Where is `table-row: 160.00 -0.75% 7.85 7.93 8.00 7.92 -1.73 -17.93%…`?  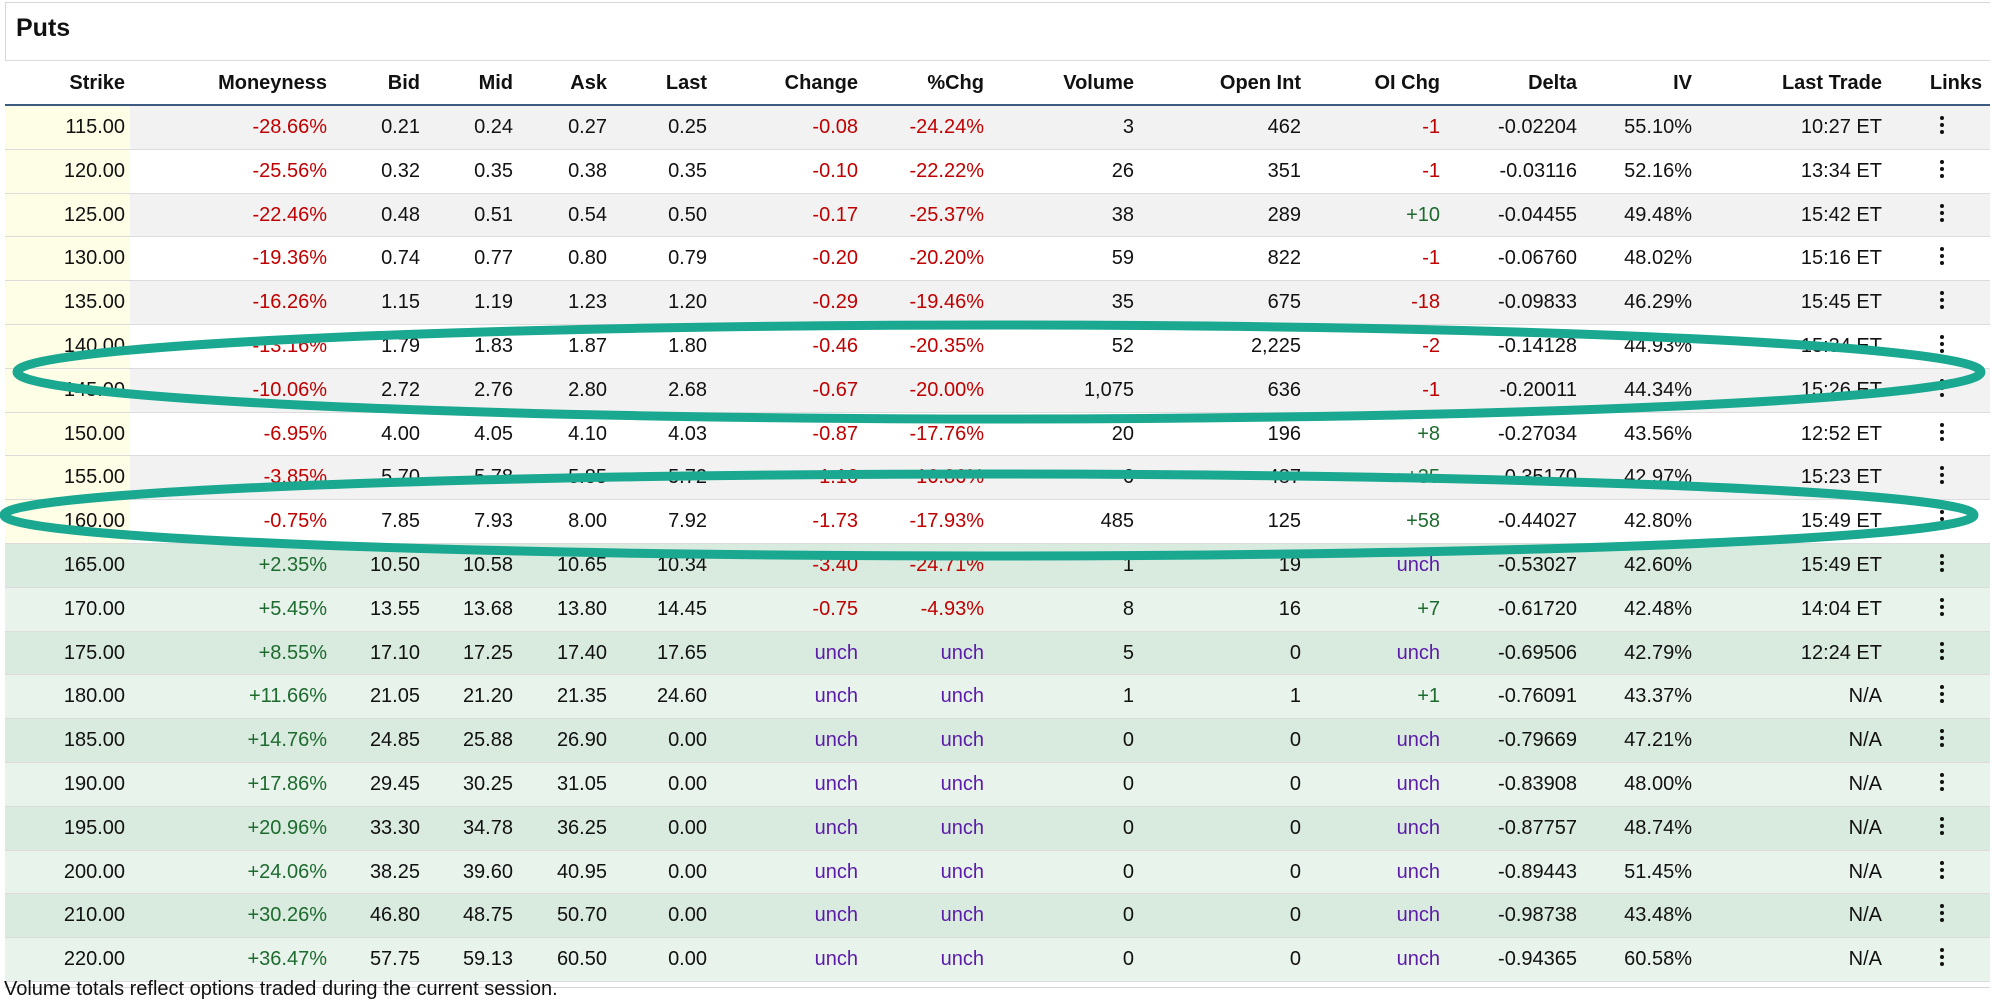 table-row: 160.00 -0.75% 7.85 7.93 8.00 7.92 -1.73 -17.93%… is located at coordinates (997, 522).